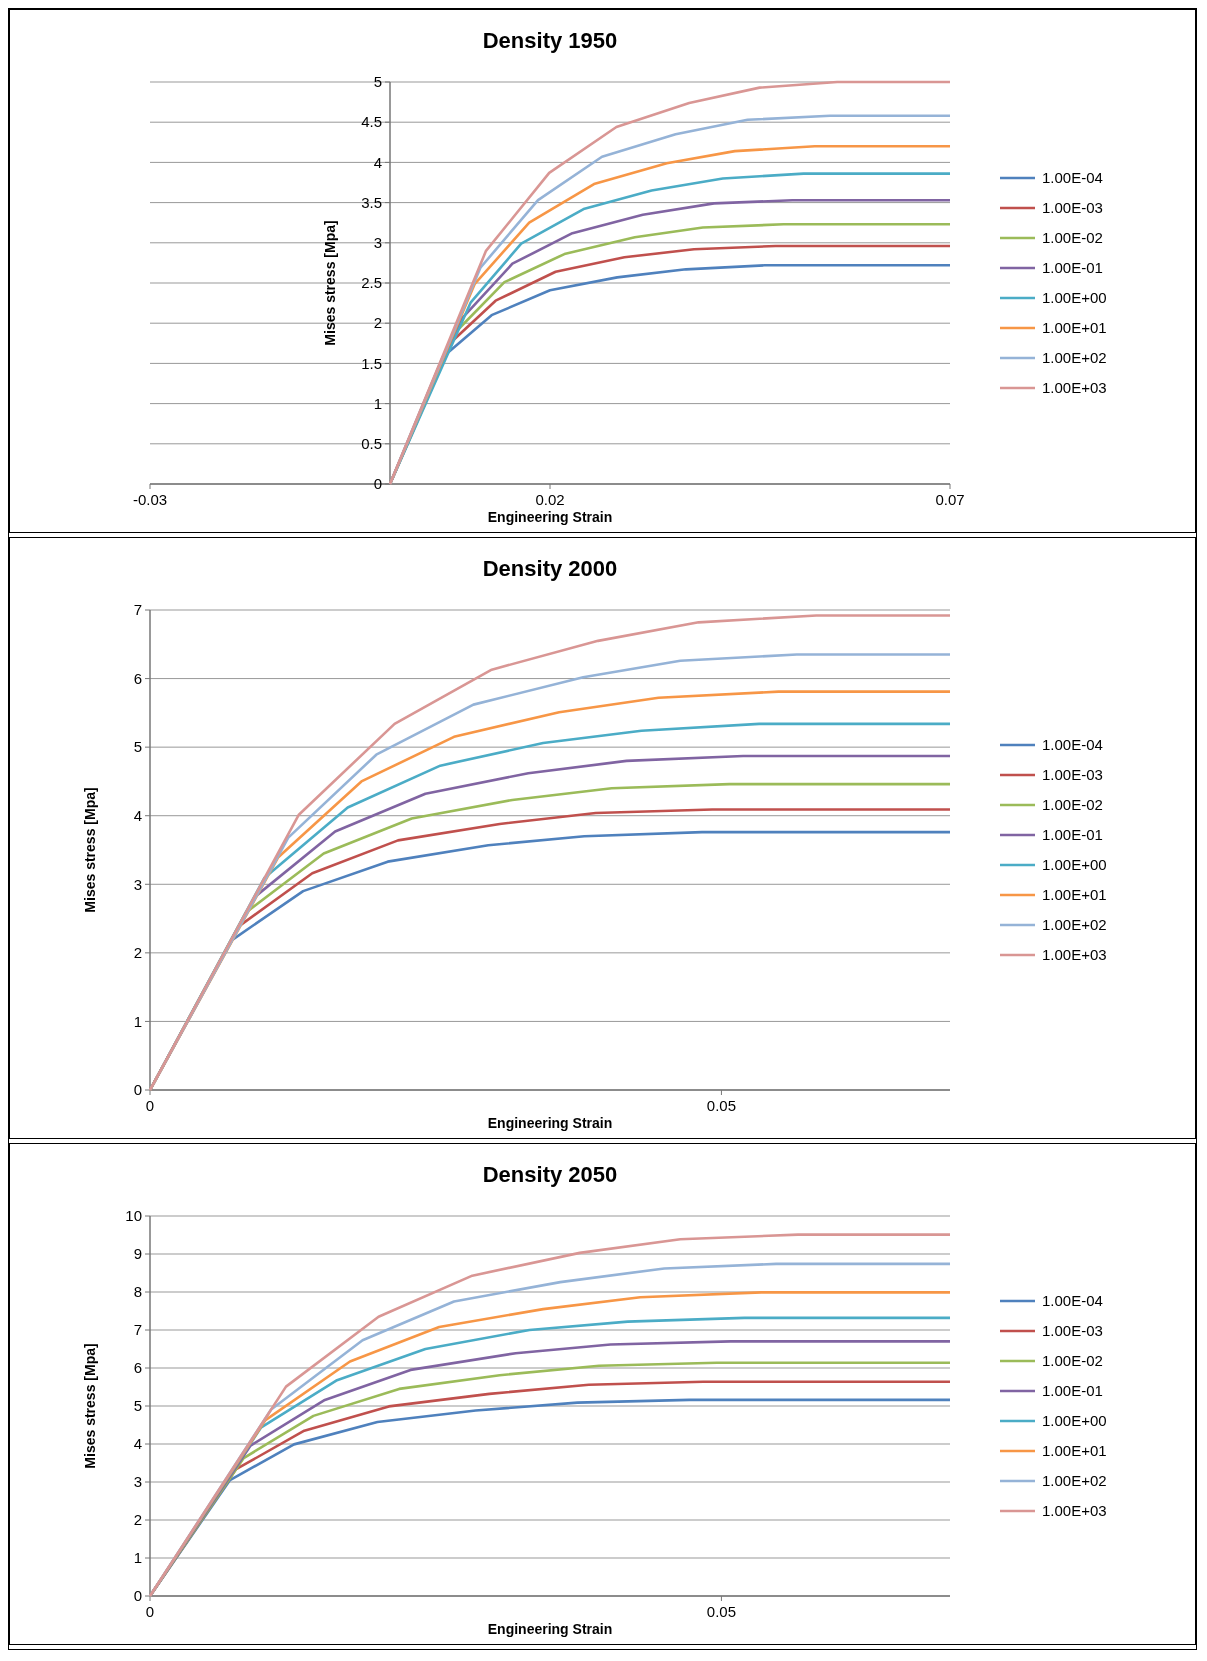 The height and width of the screenshot is (1661, 1207). I want to click on y-tick-label: 10, so click(133, 1216).